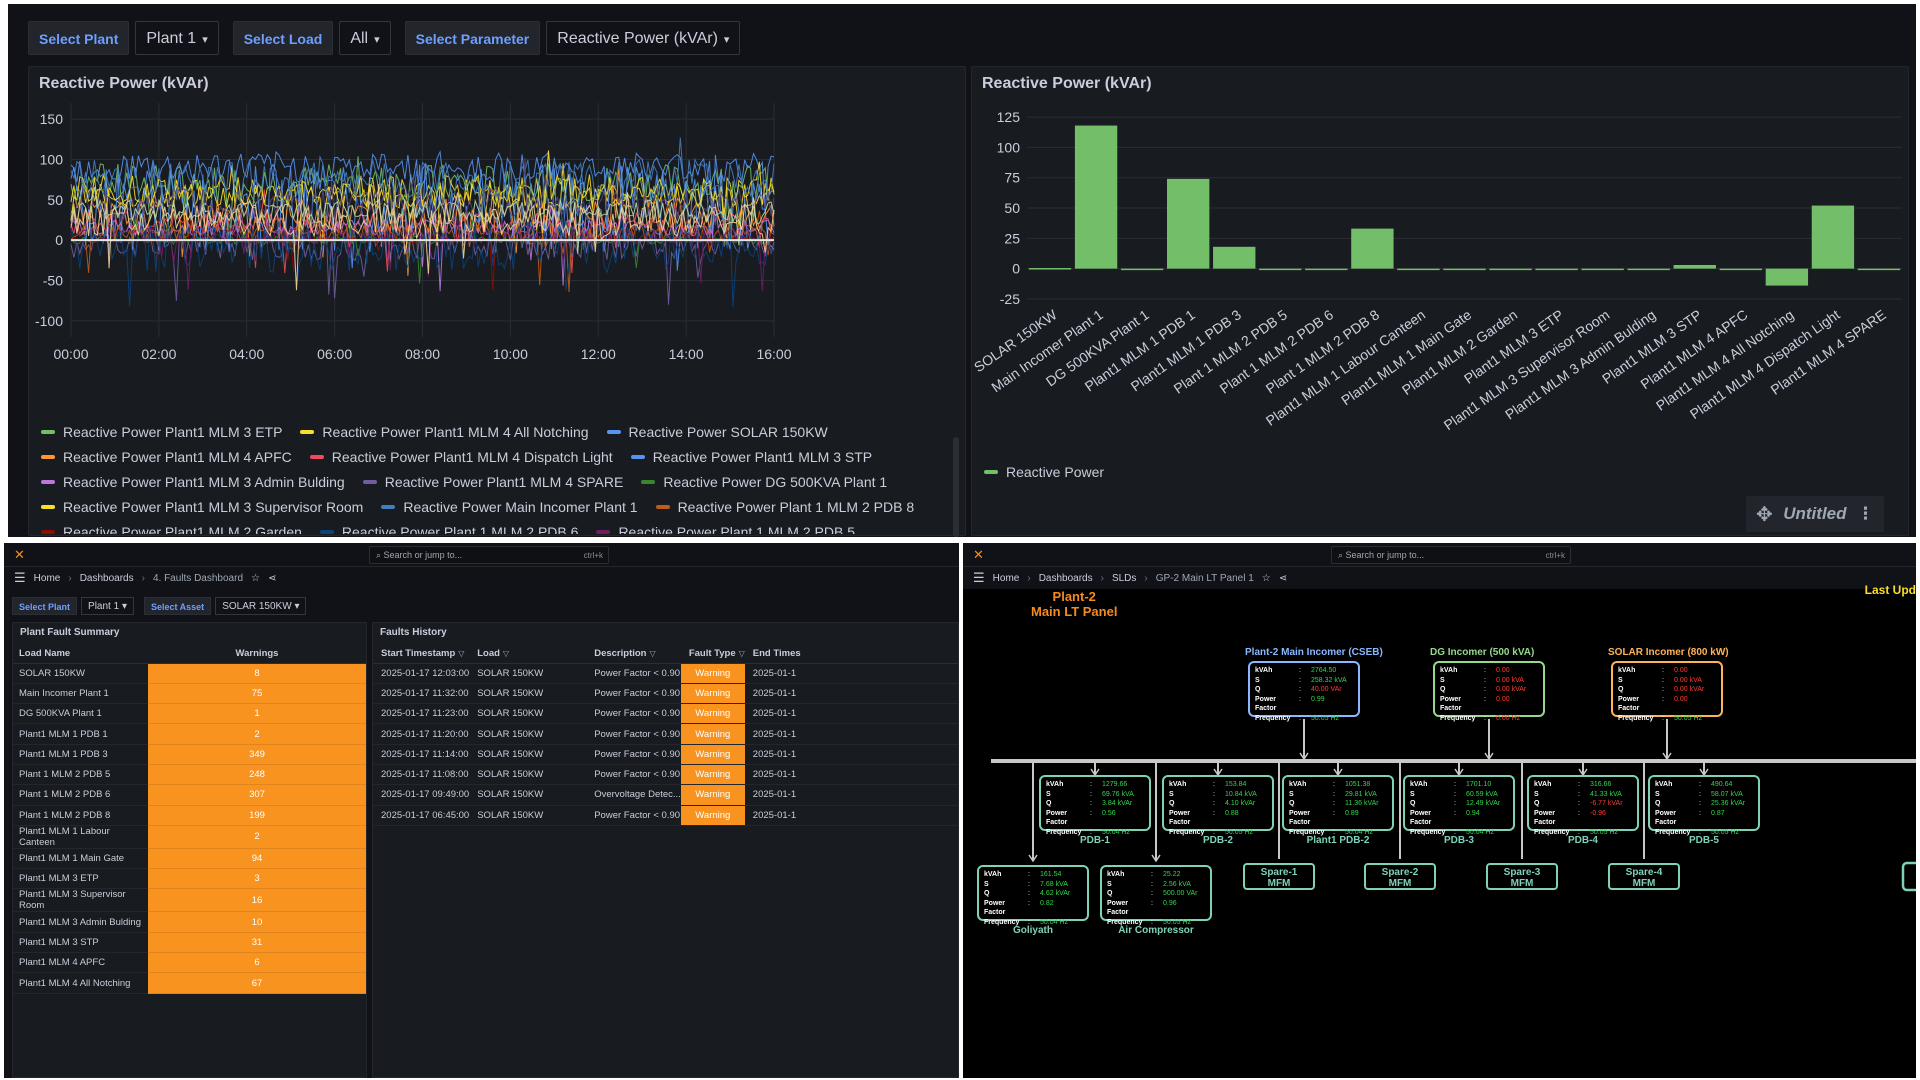 This screenshot has height=1080, width=1920. Describe the element at coordinates (633, 654) in the screenshot. I see `column-header-description: Description ▽` at that location.